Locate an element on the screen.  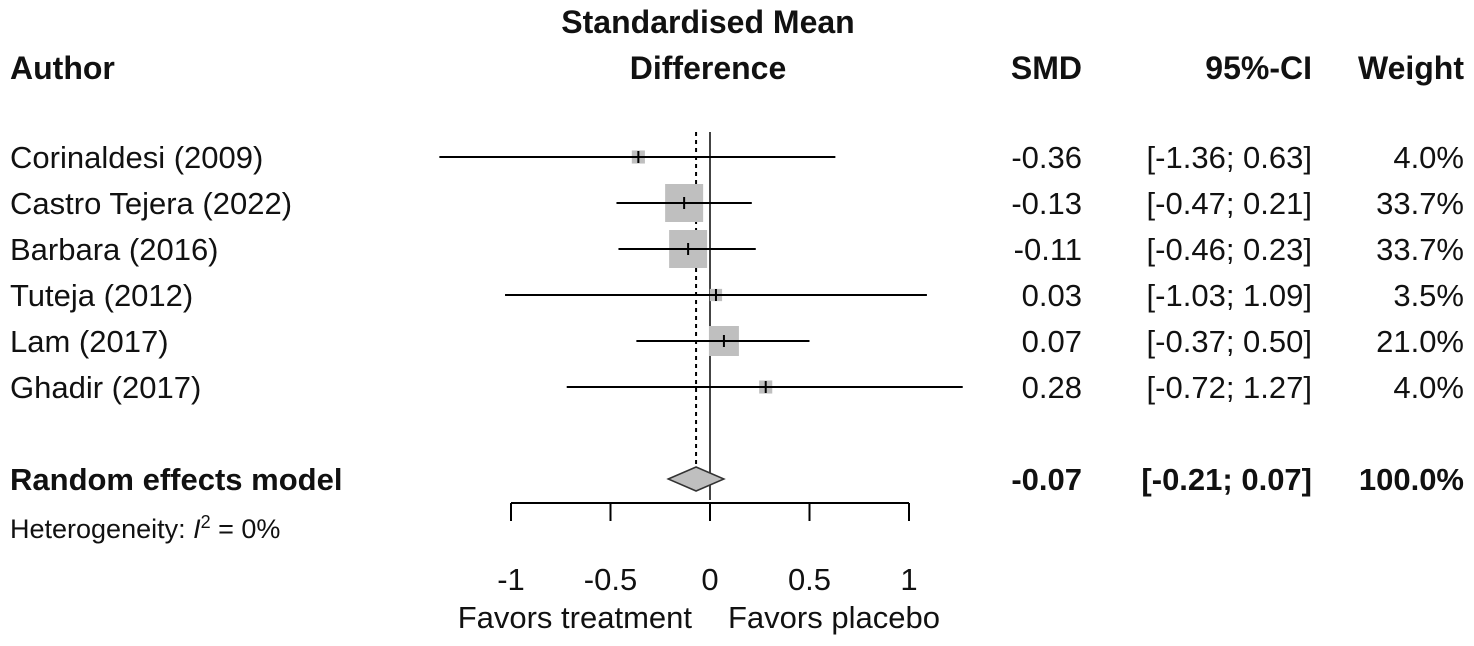
study-smd: 0.07 is located at coordinates (1051, 341).